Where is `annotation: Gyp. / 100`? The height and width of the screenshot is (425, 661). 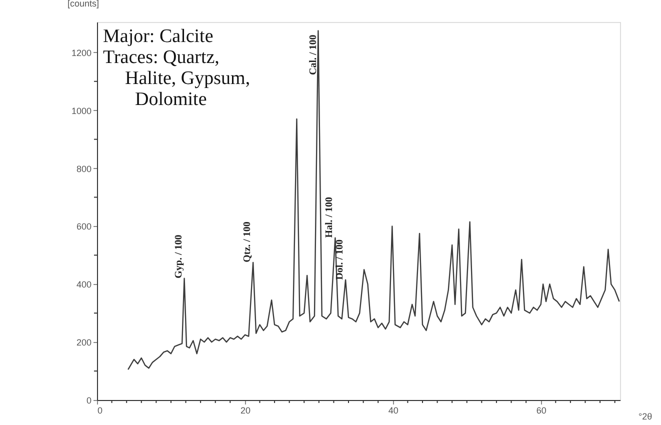
annotation: Gyp. / 100 is located at coordinates (178, 256).